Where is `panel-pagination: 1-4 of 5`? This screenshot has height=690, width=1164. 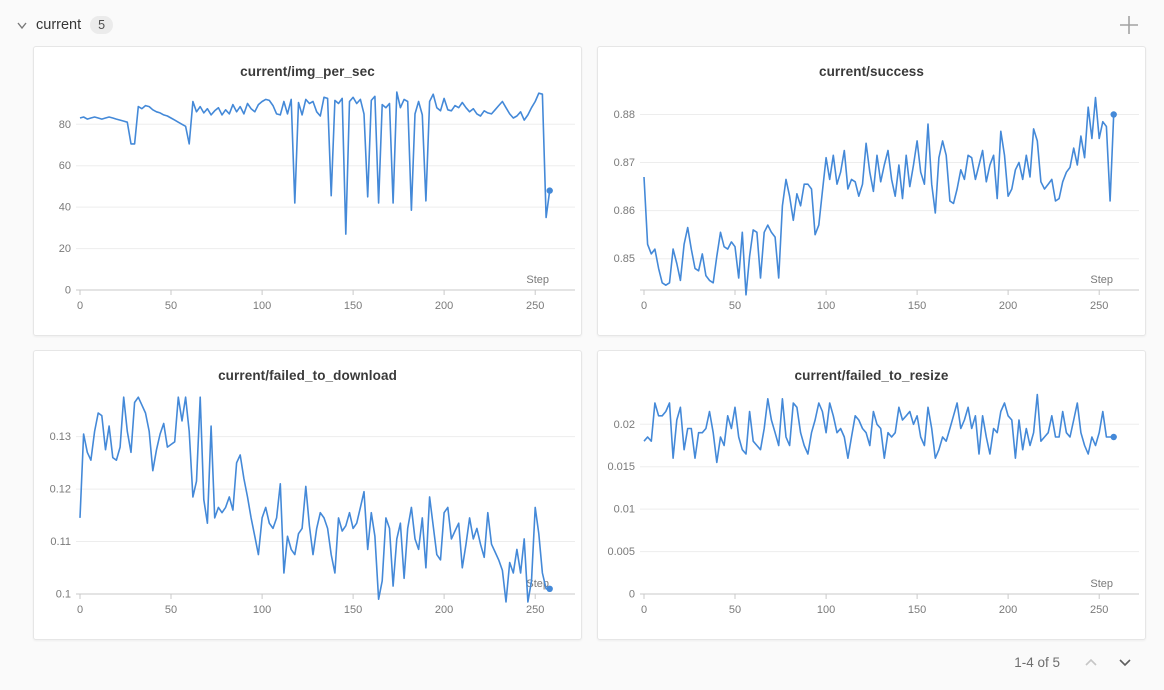 panel-pagination: 1-4 of 5 is located at coordinates (582, 656).